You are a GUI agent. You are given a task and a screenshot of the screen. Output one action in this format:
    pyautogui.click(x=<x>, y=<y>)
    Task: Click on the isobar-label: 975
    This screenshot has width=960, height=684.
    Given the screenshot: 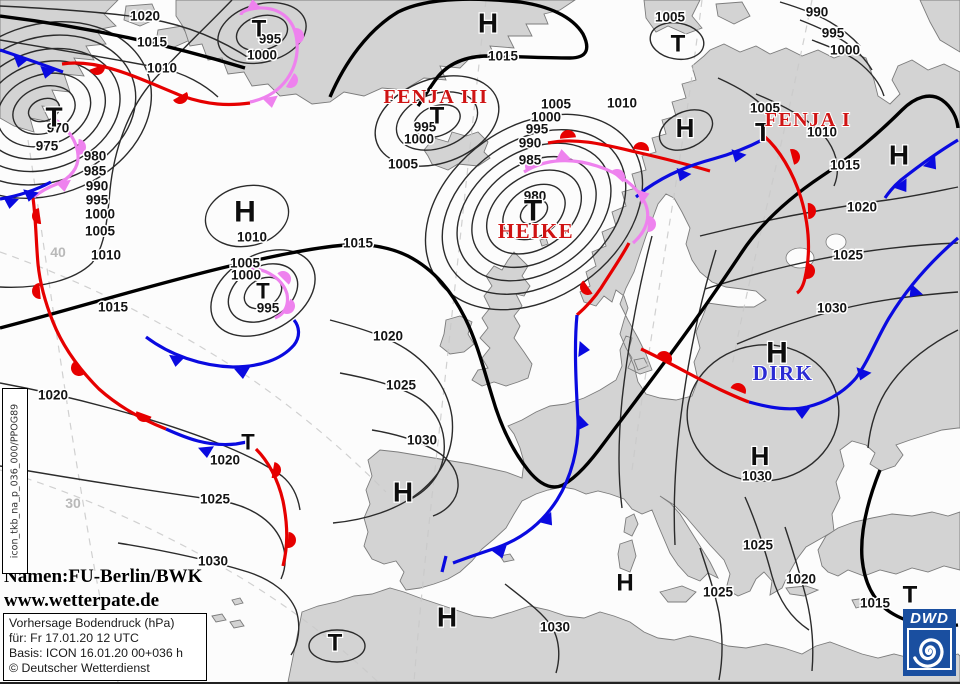 What is the action you would take?
    pyautogui.click(x=47, y=146)
    